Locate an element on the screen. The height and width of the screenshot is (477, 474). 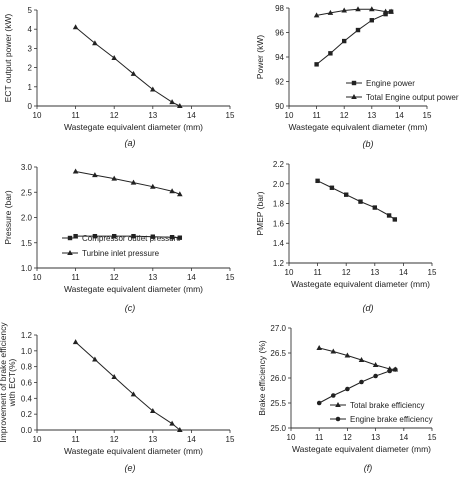
y-axis-label-line-1: Improvement of brake efficiency is located at coordinates (4, 382).